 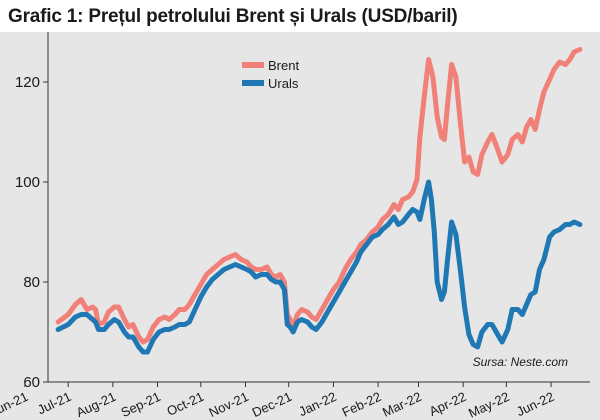 I want to click on y-tick-label: 80, so click(x=31, y=282).